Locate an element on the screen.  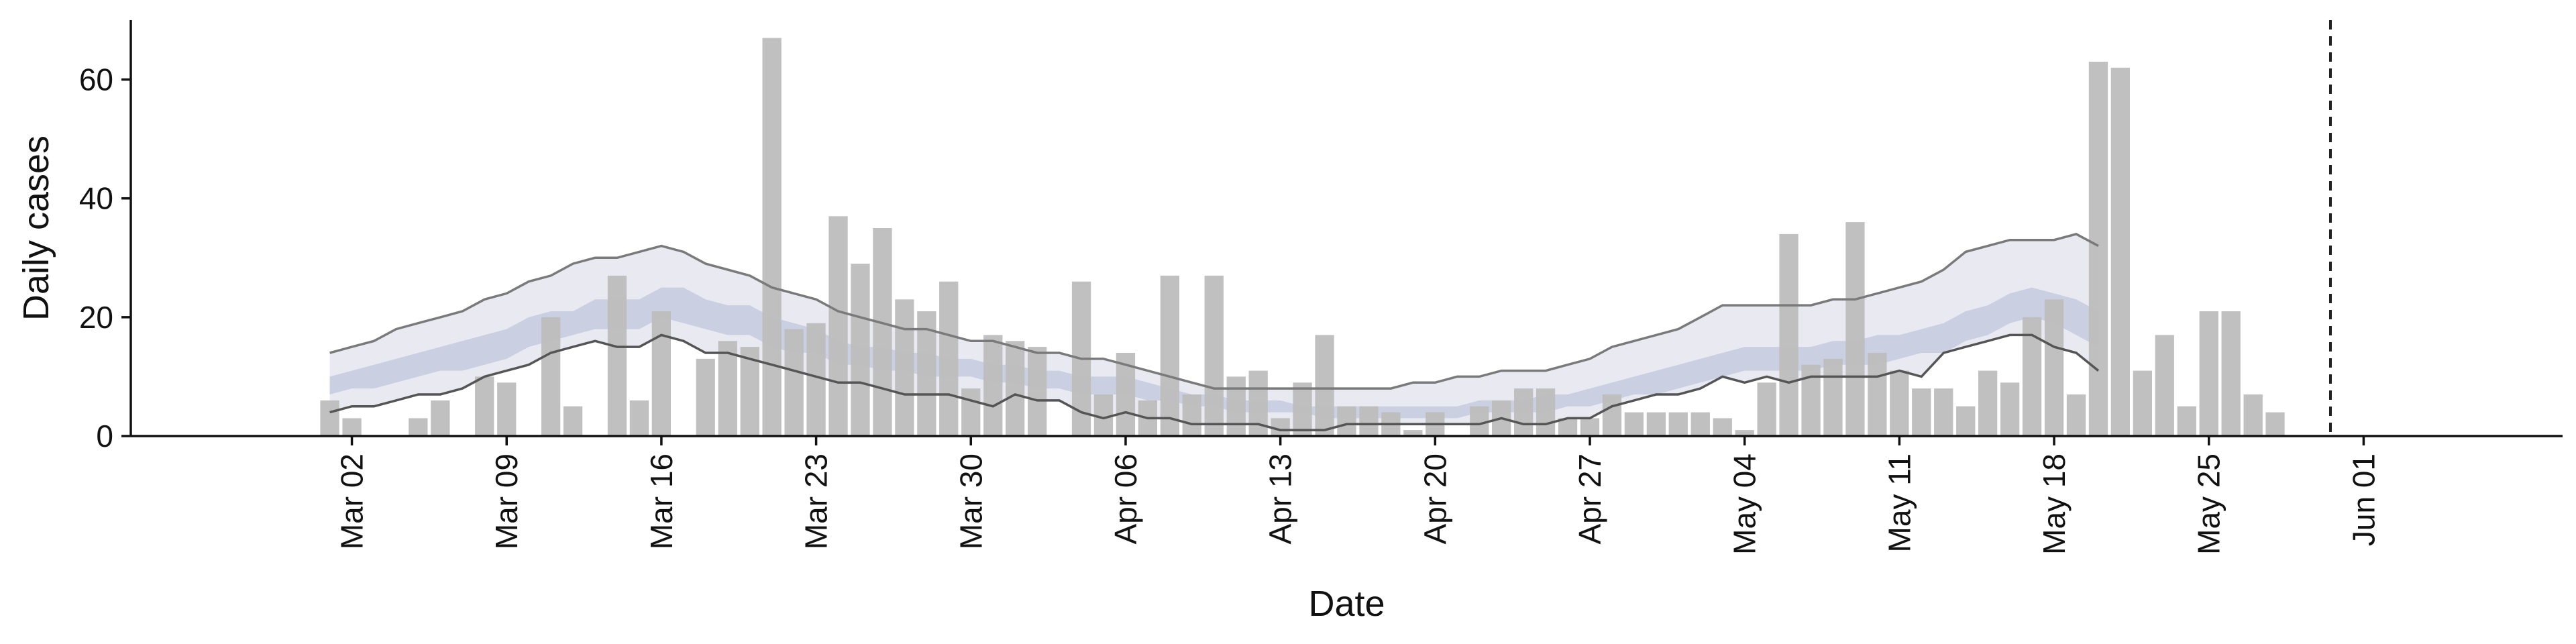
x-tick-label-2020-05-04: May 04 is located at coordinates (1744, 504).